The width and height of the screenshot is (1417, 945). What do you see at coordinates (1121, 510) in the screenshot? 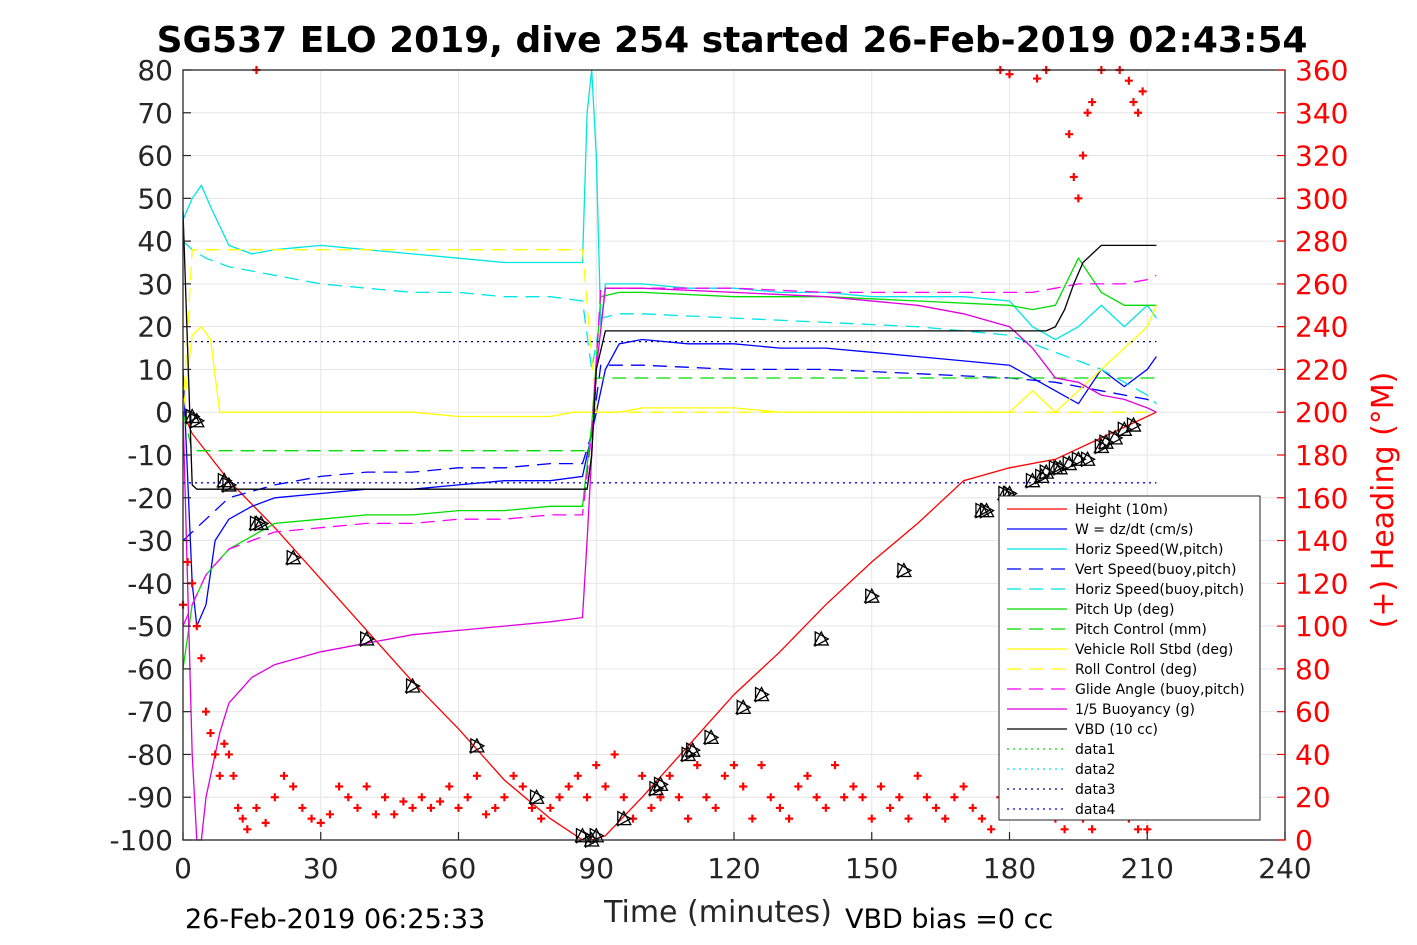
I see `legend-label: Height (10m)` at bounding box center [1121, 510].